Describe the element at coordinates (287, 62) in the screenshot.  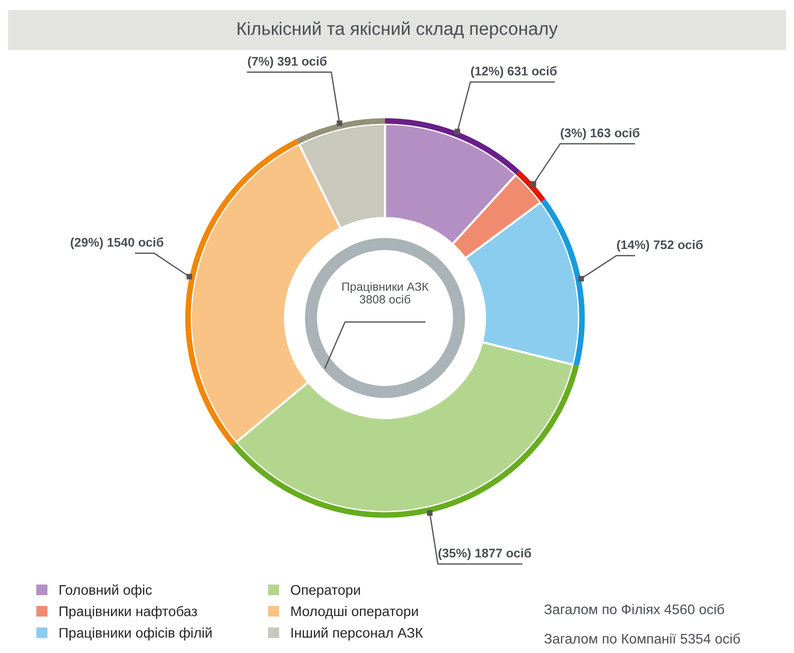
I see `data-label: (7%) 391 осіб` at that location.